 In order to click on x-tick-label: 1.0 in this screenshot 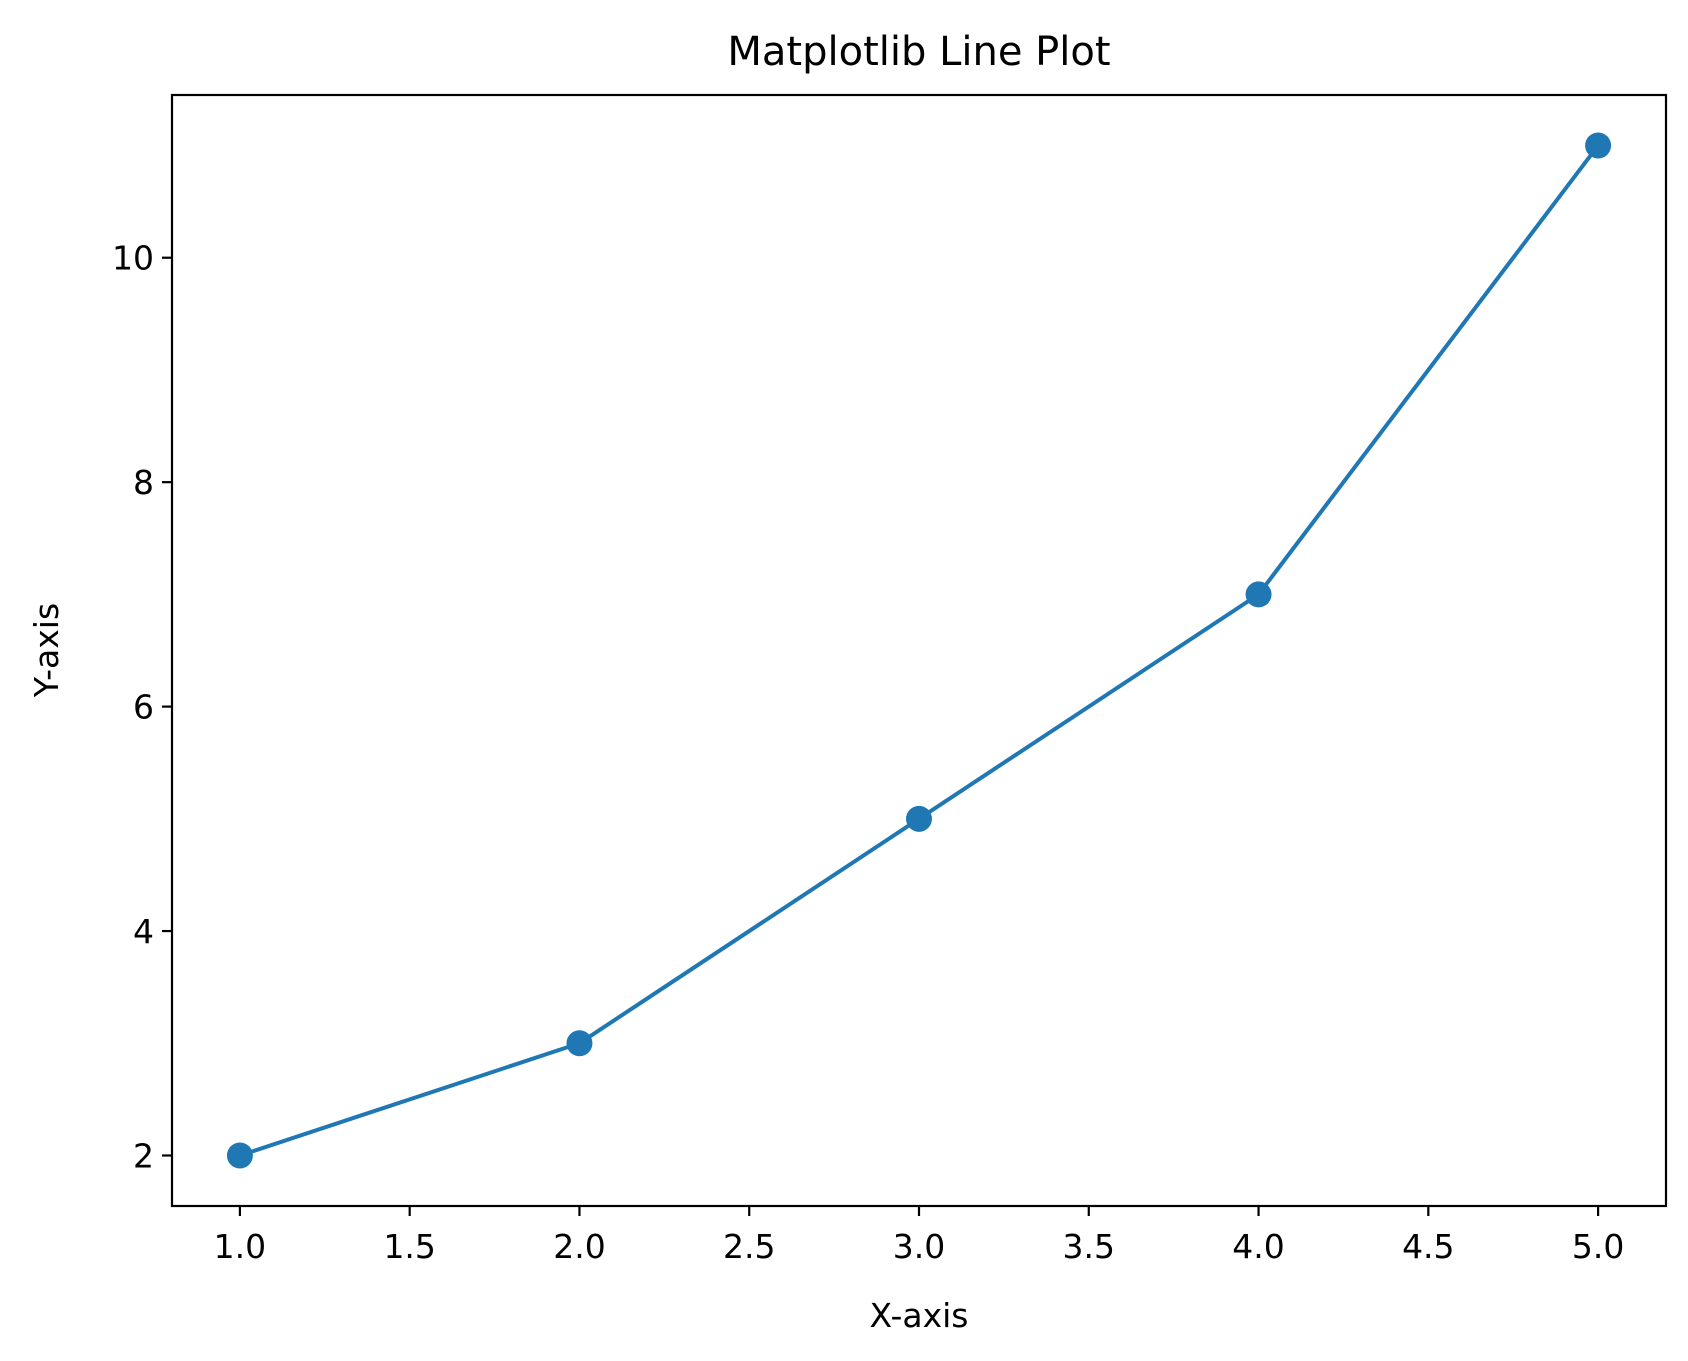, I will do `click(240, 1246)`.